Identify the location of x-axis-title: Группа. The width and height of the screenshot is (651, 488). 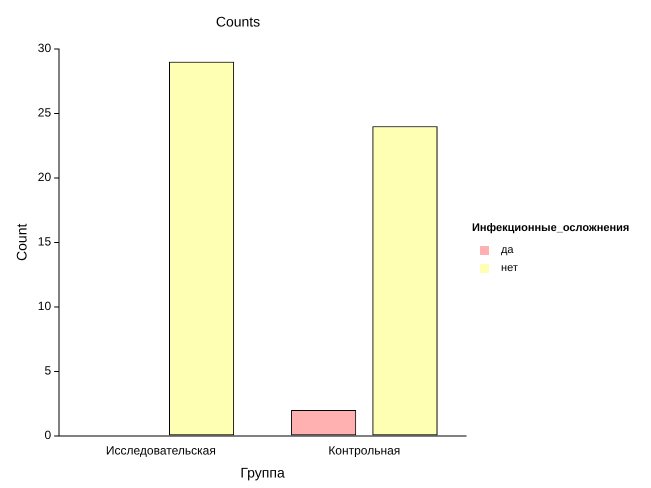
(262, 472).